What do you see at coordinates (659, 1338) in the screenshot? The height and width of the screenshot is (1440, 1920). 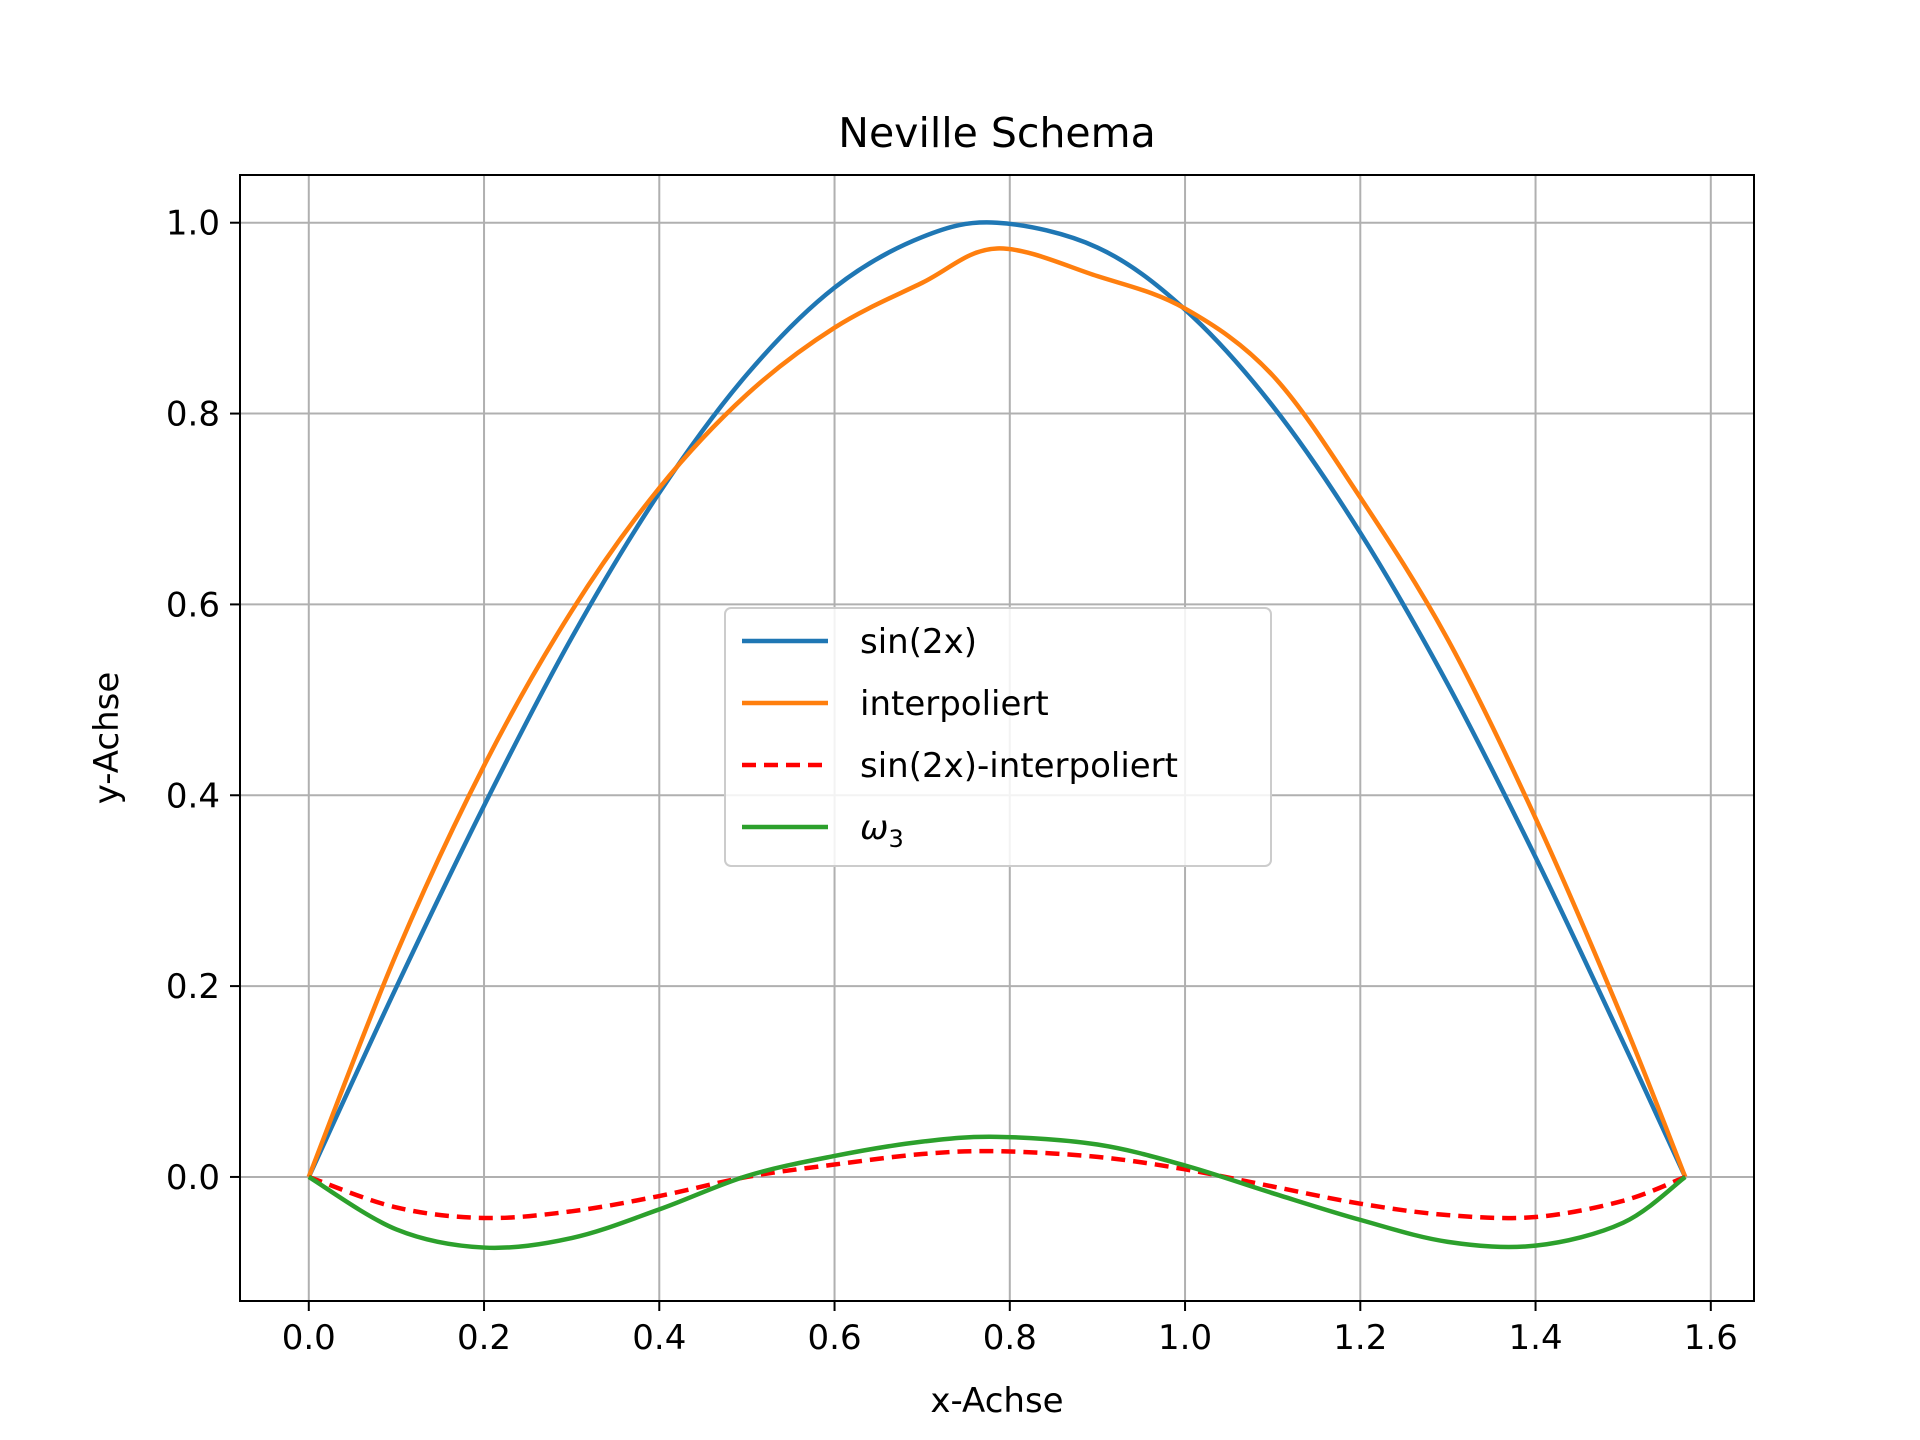 I see `x-tick-label: 0.4` at bounding box center [659, 1338].